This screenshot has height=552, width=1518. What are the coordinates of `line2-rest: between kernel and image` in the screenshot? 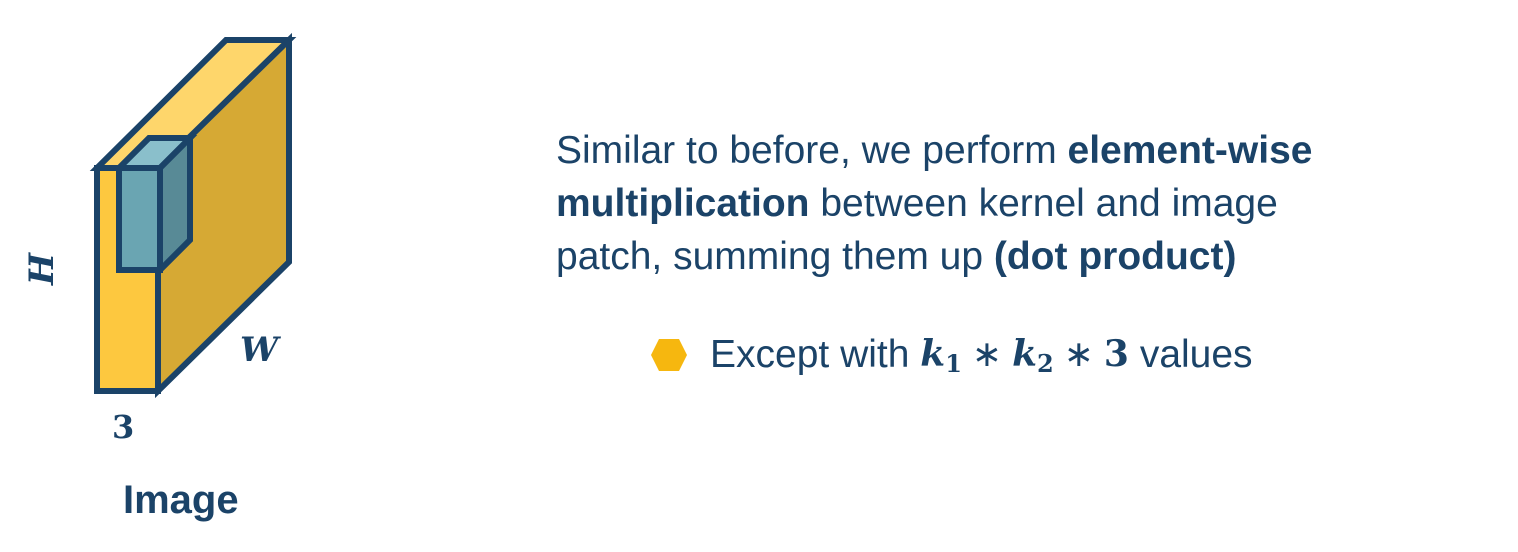 It's located at (1043, 203).